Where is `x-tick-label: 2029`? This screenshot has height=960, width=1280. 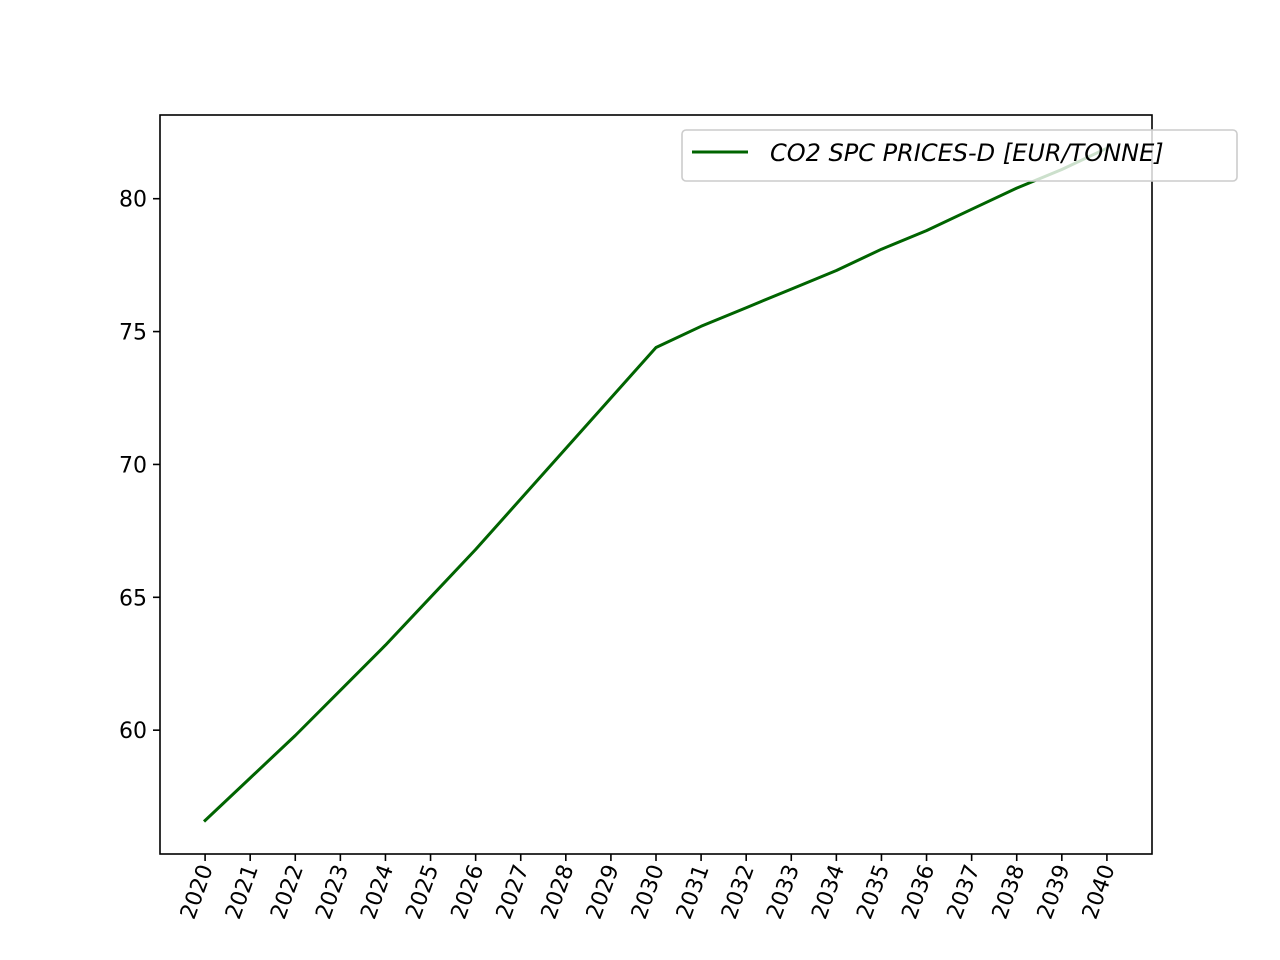 x-tick-label: 2029 is located at coordinates (603, 892).